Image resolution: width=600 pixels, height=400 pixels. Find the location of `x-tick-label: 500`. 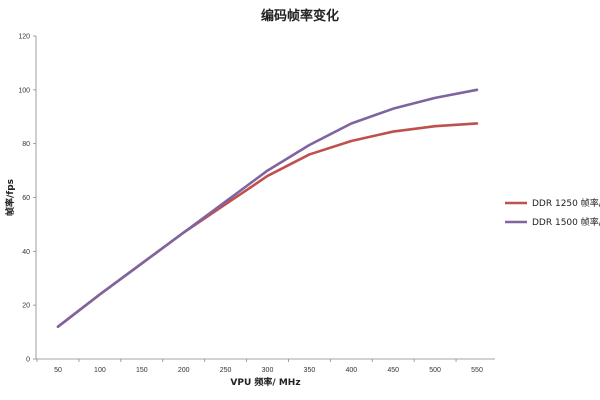

x-tick-label: 500 is located at coordinates (435, 370).